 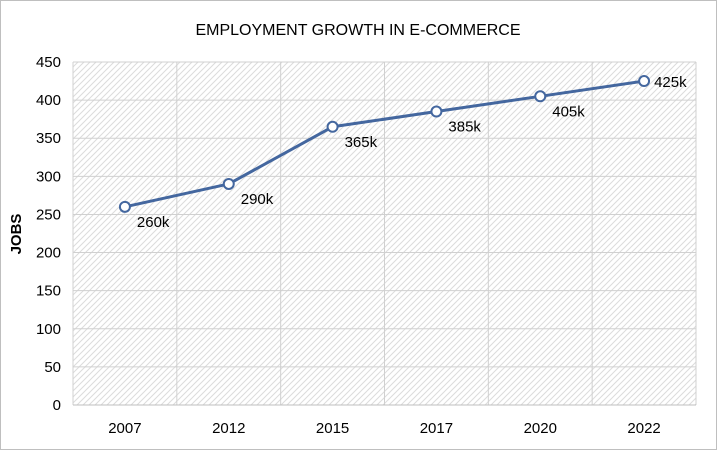 I want to click on y-tick-label: 450, so click(x=48, y=62).